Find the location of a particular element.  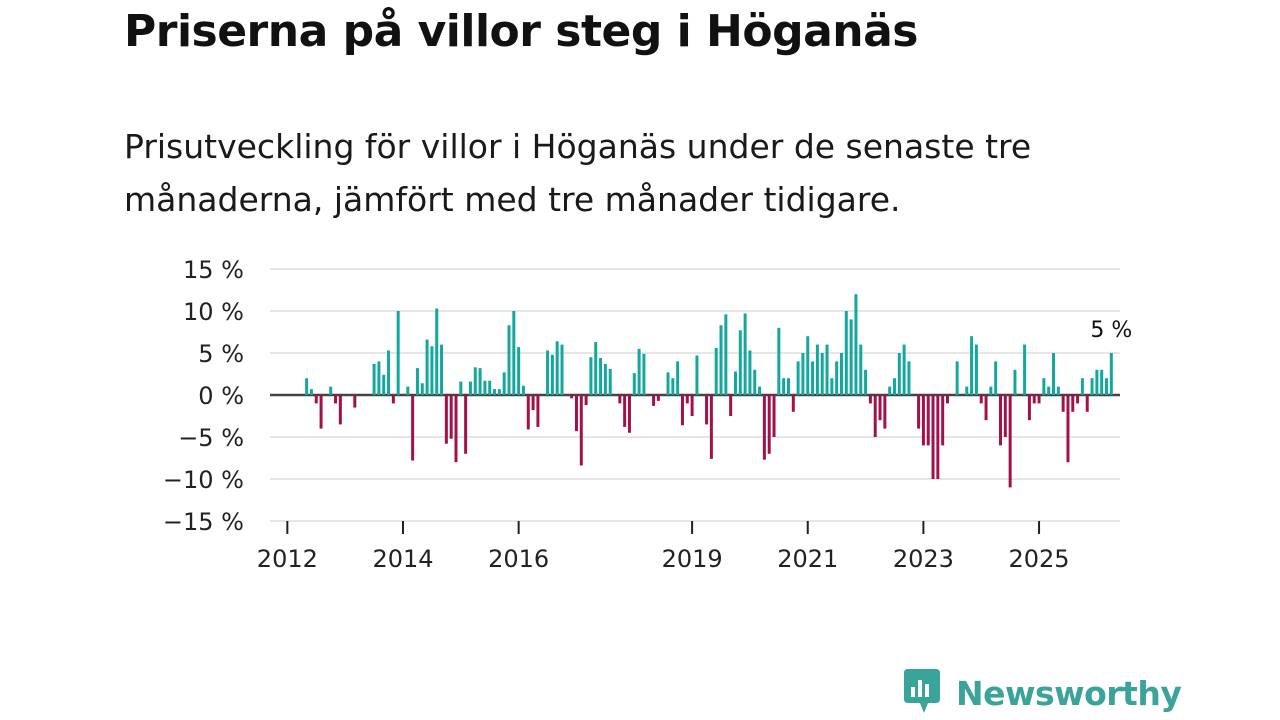

chart-title: Priserna på villor steg i Höganäs is located at coordinates (521, 31).